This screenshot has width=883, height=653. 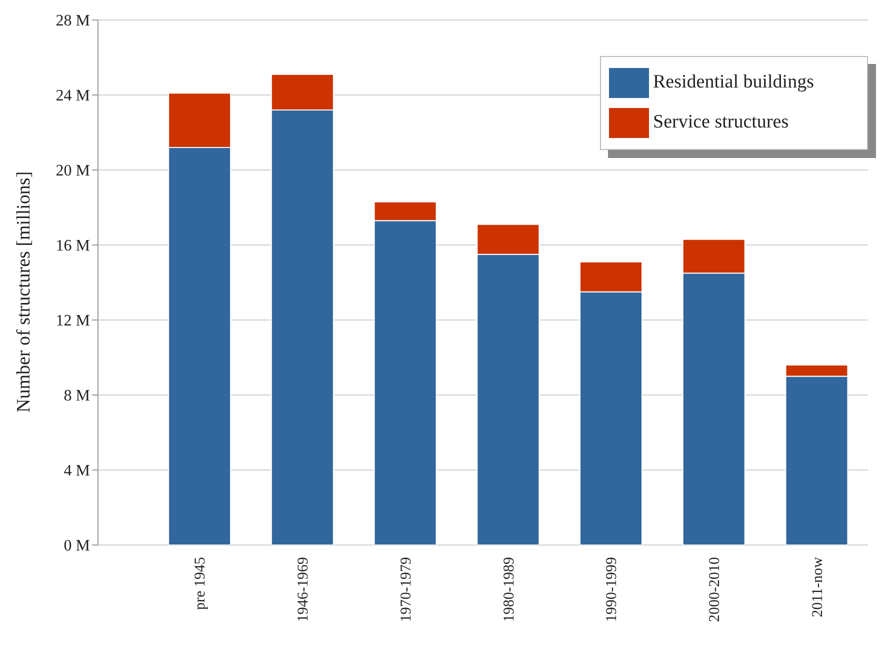 I want to click on legend-label: Residential buildings, so click(x=733, y=81).